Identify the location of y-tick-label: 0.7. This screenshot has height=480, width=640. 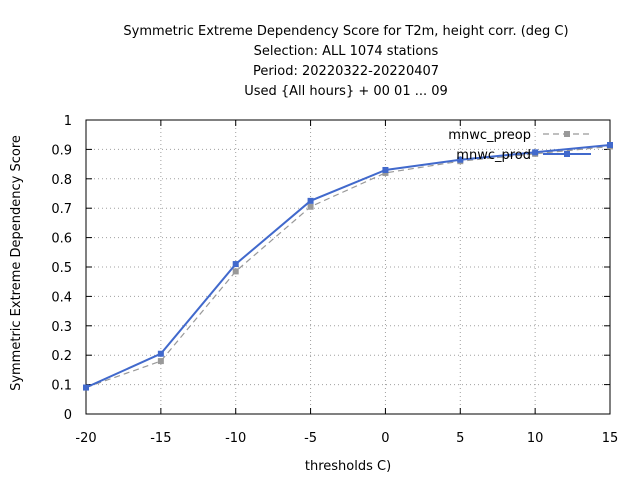
(61, 209).